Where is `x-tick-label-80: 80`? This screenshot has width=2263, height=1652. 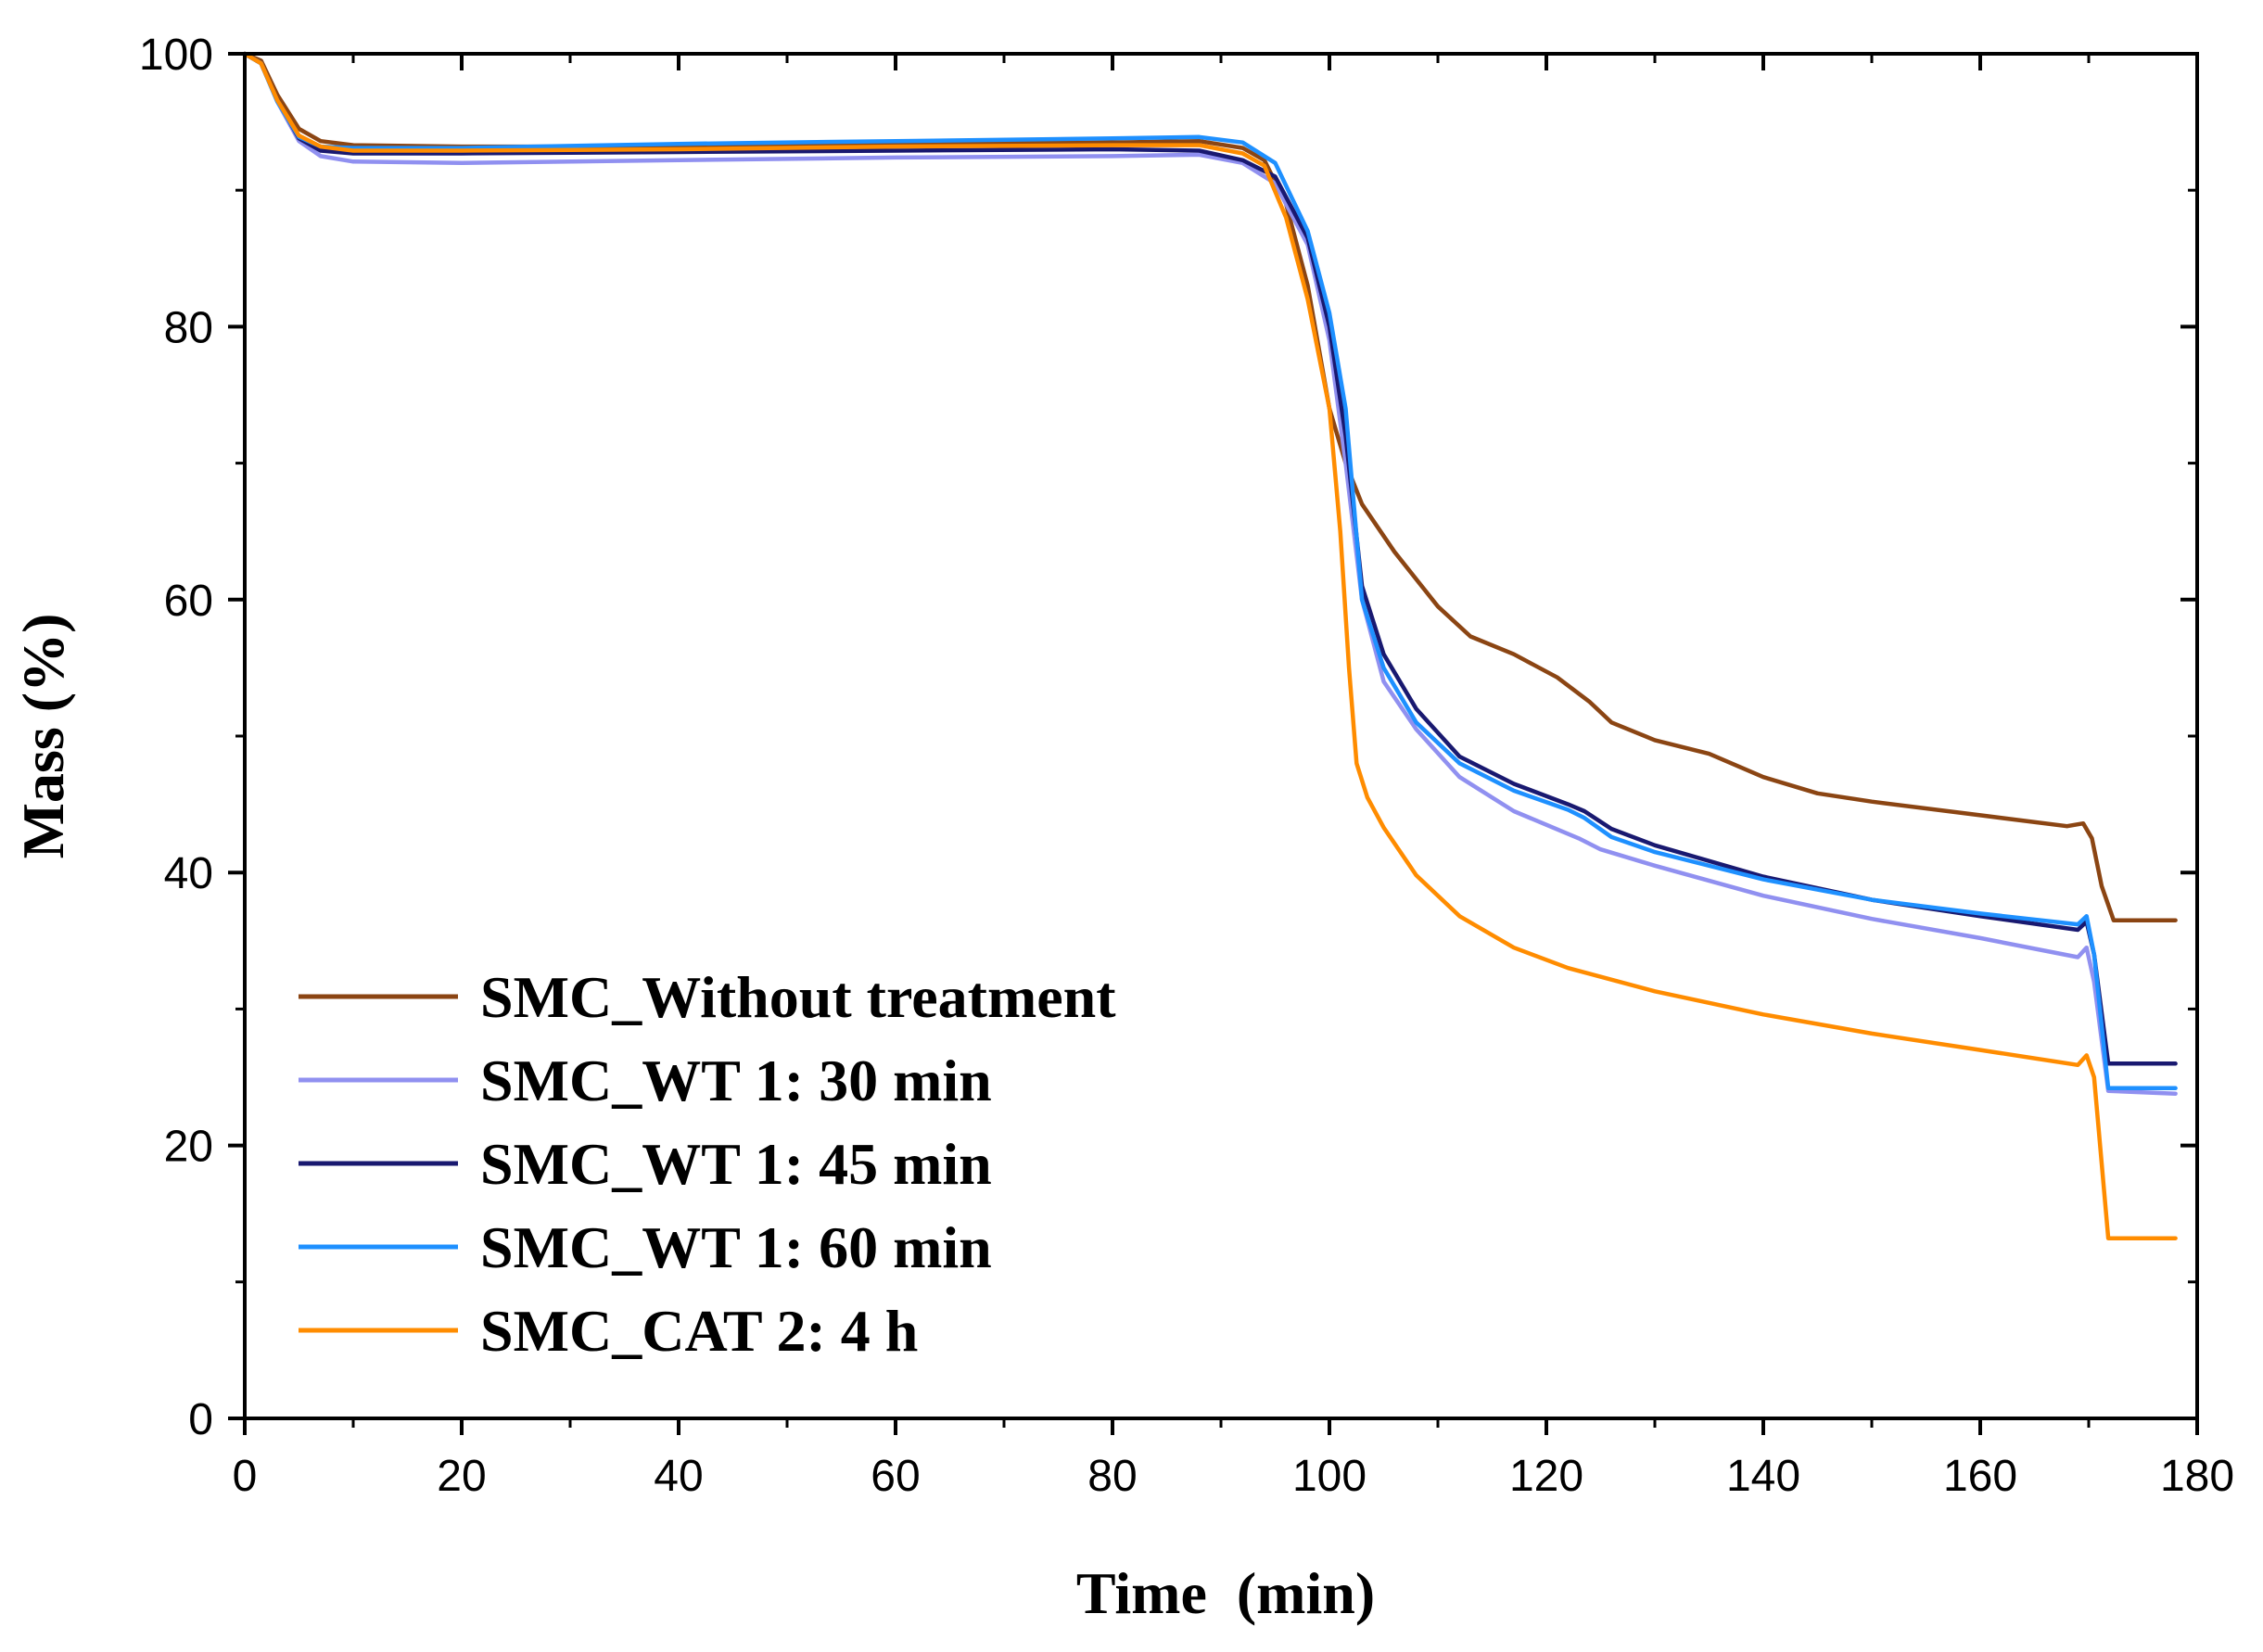
x-tick-label-80: 80 is located at coordinates (1112, 1477).